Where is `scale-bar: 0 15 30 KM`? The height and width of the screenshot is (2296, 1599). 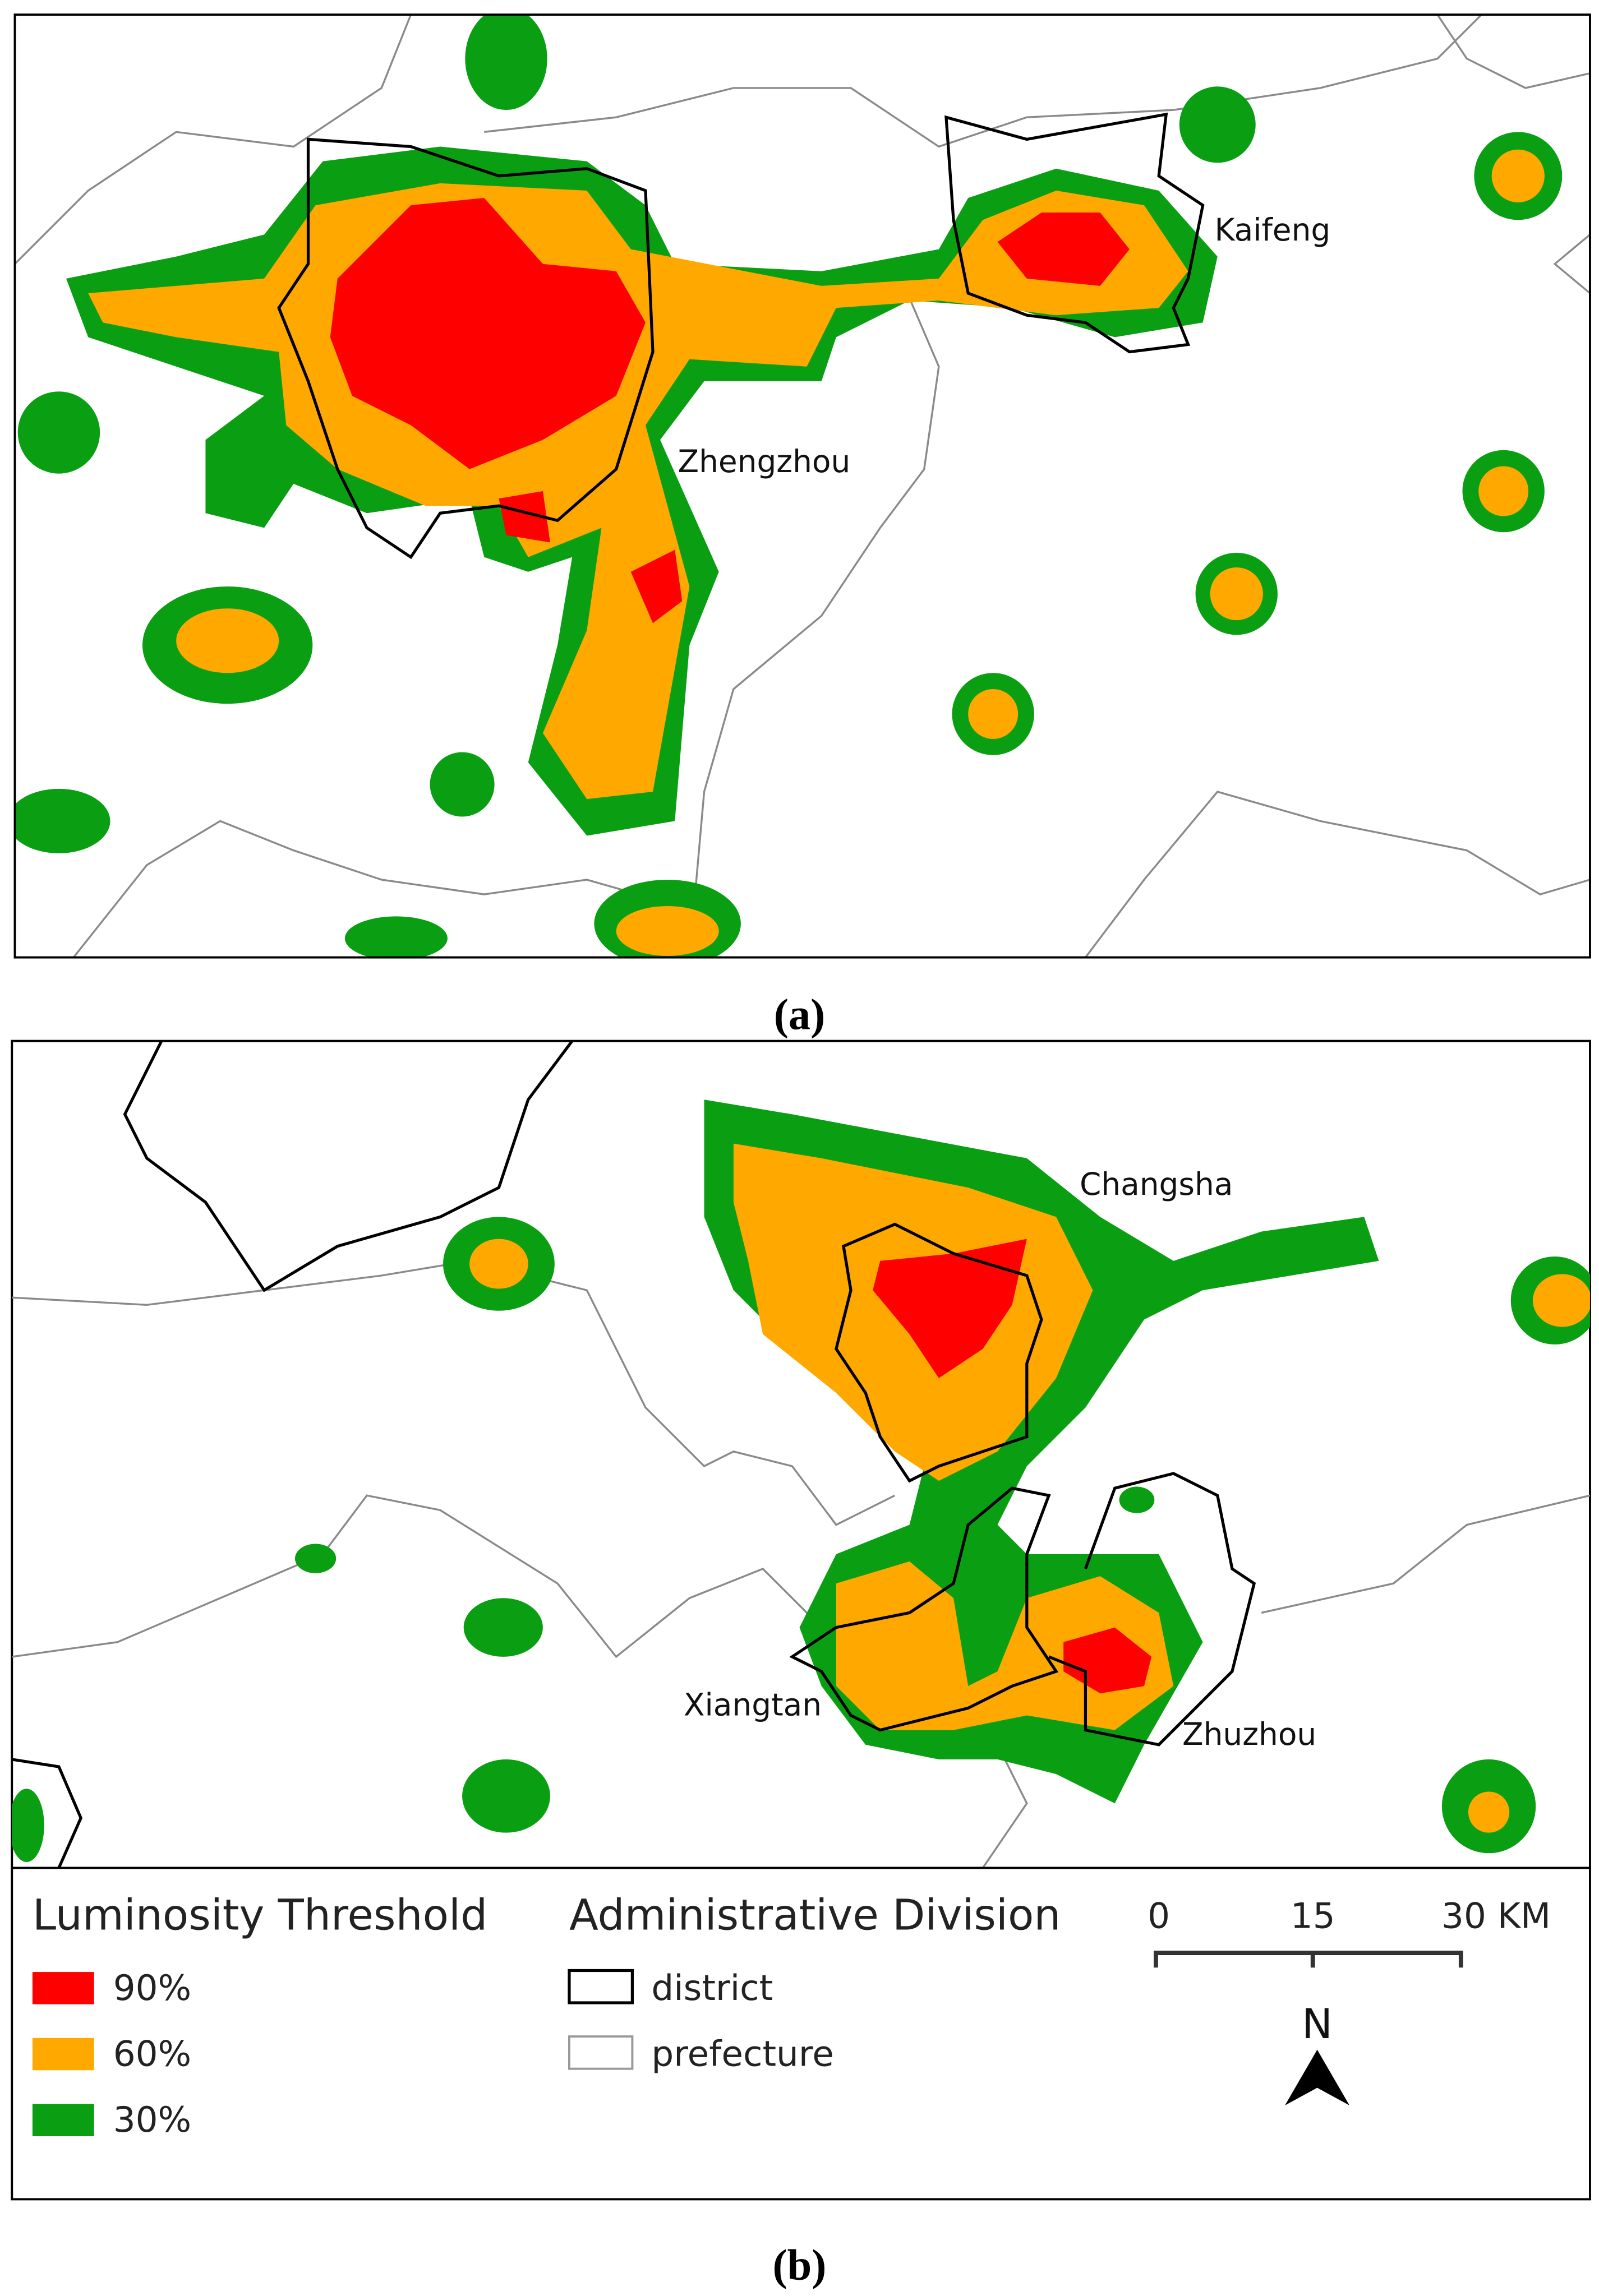 scale-bar: 0 15 30 KM is located at coordinates (1350, 1932).